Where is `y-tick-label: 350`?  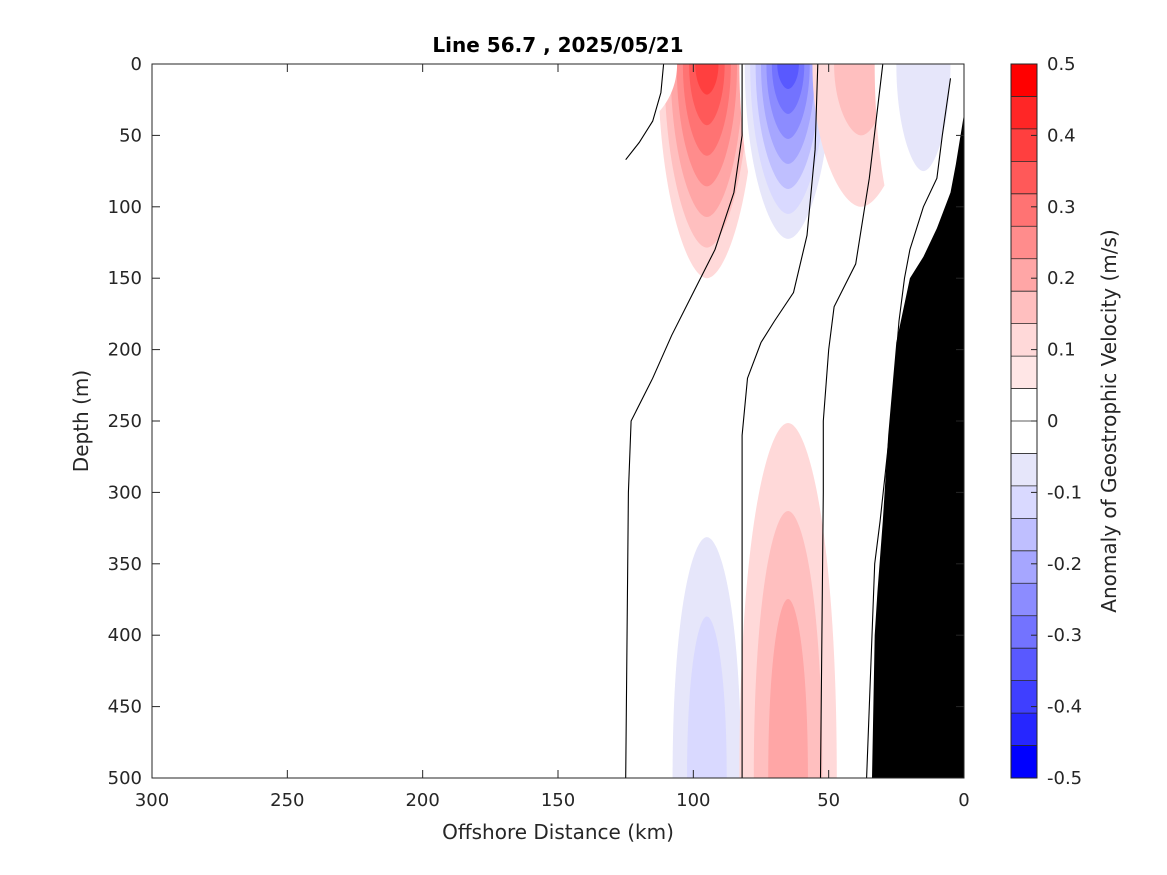
y-tick-label: 350 is located at coordinates (125, 564).